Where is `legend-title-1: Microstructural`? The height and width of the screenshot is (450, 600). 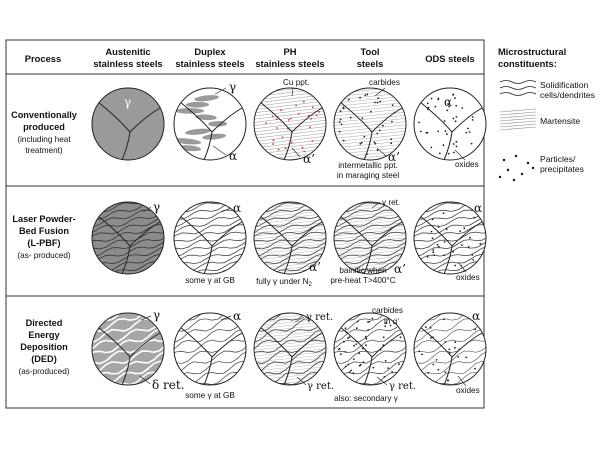 legend-title-1: Microstructural is located at coordinates (532, 51).